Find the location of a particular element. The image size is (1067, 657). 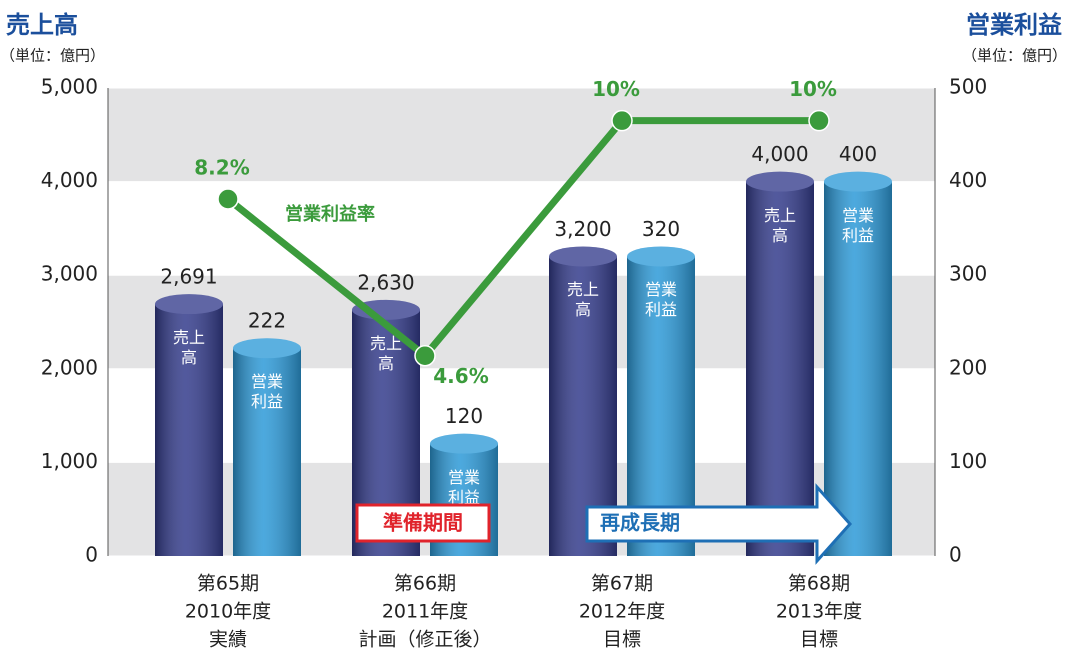

x-tick-label: 第65期 is located at coordinates (228, 584).